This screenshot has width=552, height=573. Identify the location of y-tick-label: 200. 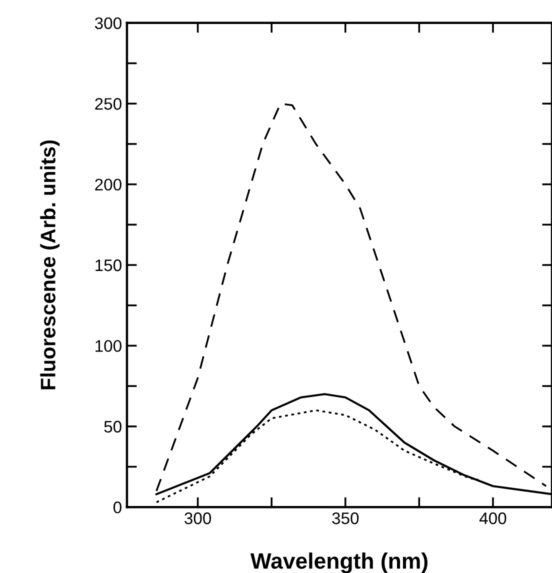
(108, 184).